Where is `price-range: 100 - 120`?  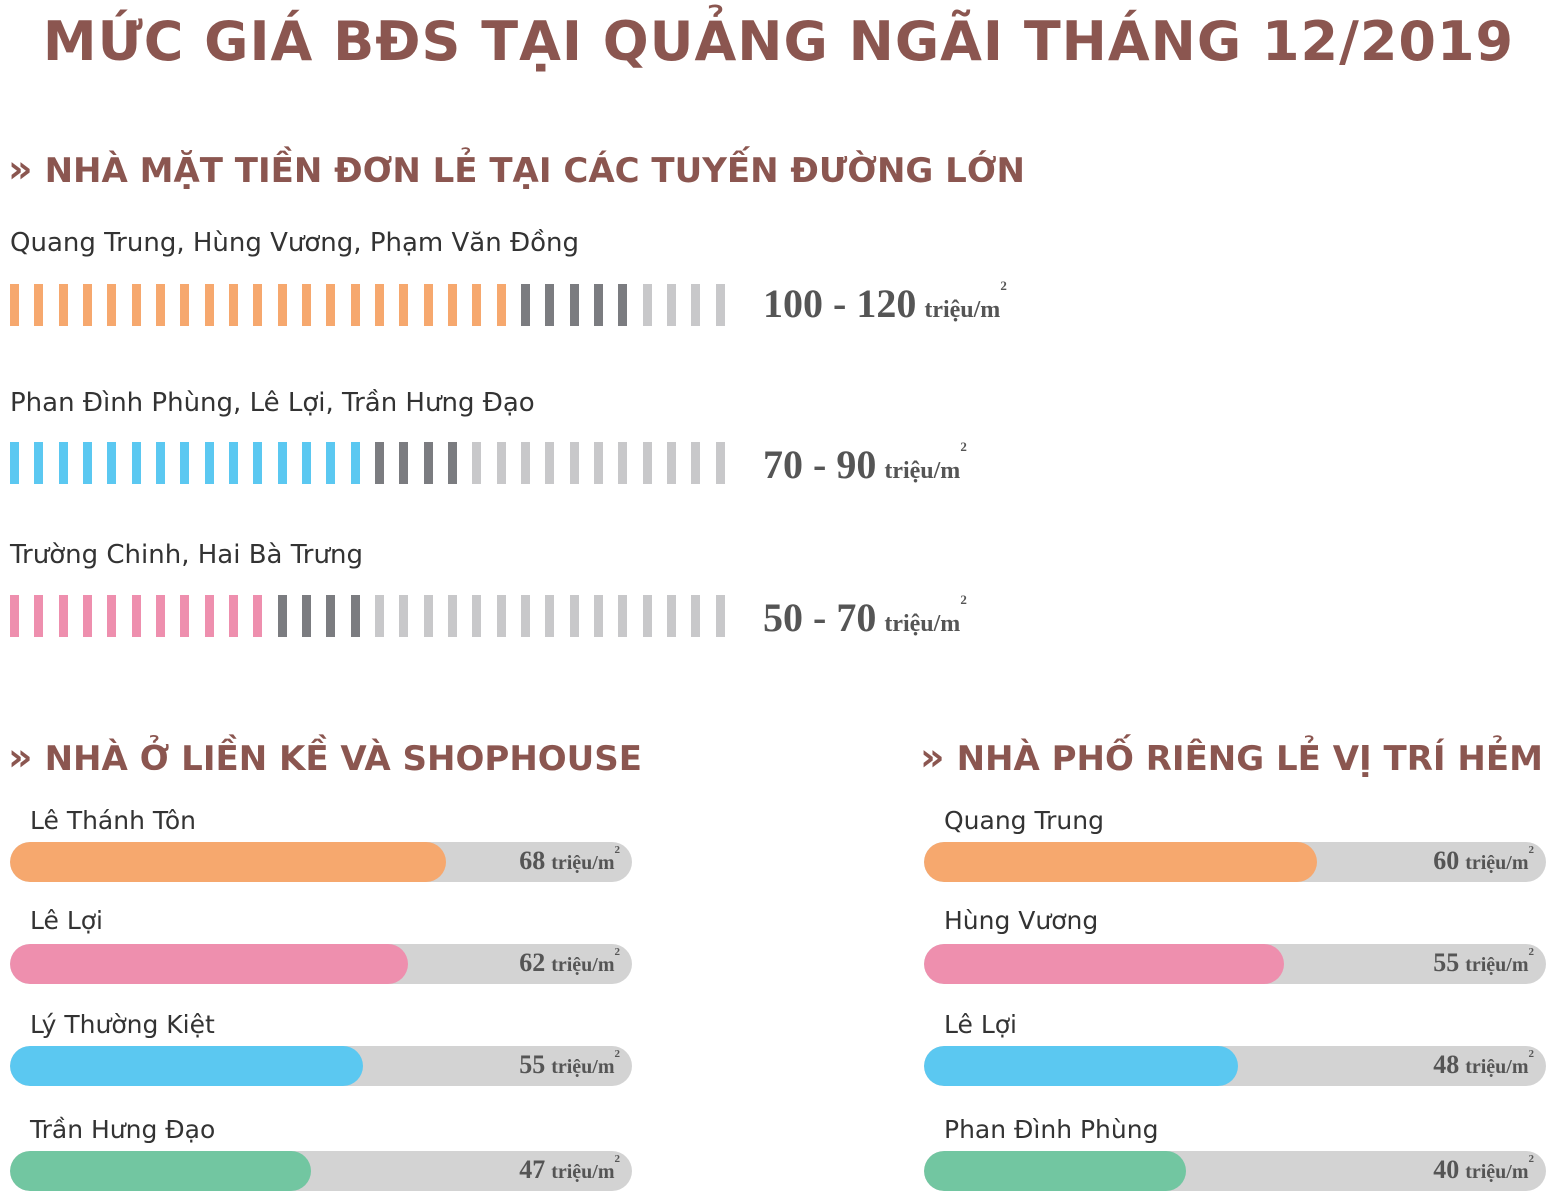 price-range: 100 - 120 is located at coordinates (840, 303).